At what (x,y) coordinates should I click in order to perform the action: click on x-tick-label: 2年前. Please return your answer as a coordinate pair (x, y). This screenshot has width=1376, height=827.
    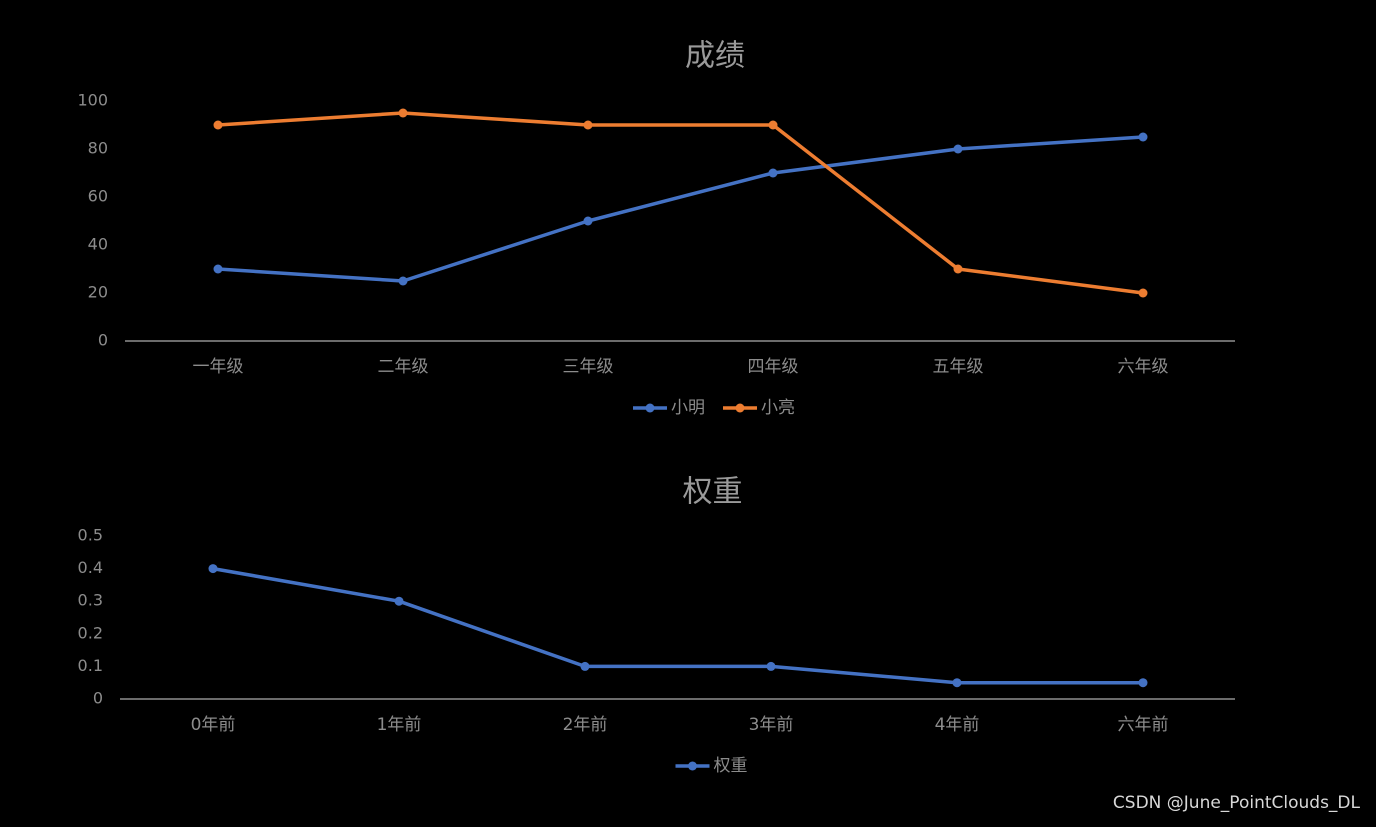
    Looking at the image, I should click on (585, 725).